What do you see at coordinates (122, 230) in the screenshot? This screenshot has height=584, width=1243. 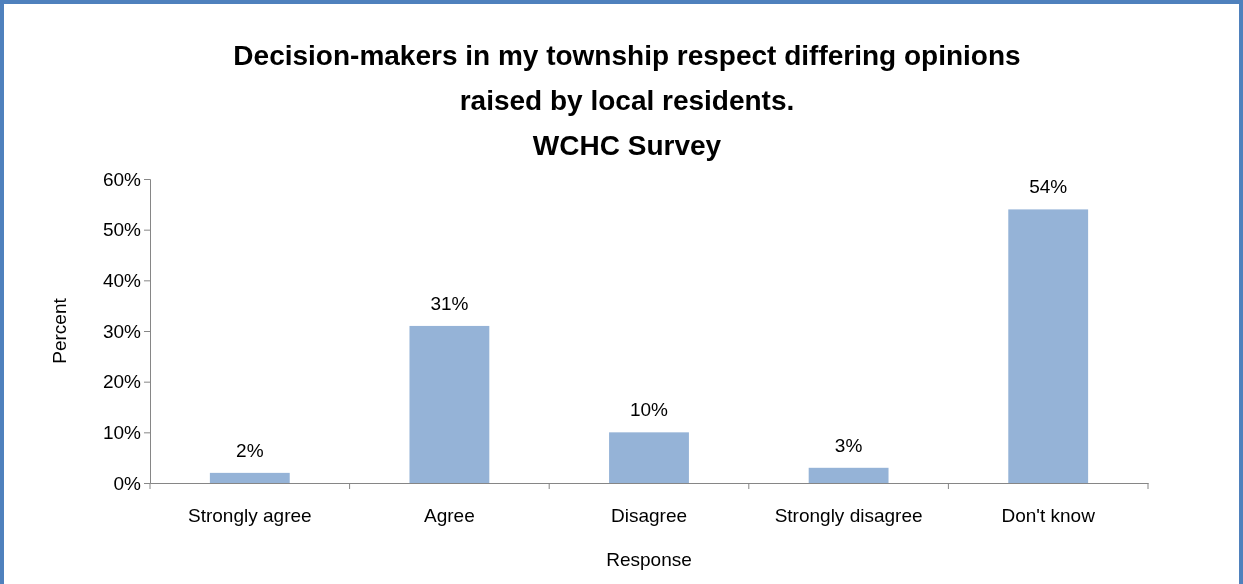 I see `y-tick-label: 50%` at bounding box center [122, 230].